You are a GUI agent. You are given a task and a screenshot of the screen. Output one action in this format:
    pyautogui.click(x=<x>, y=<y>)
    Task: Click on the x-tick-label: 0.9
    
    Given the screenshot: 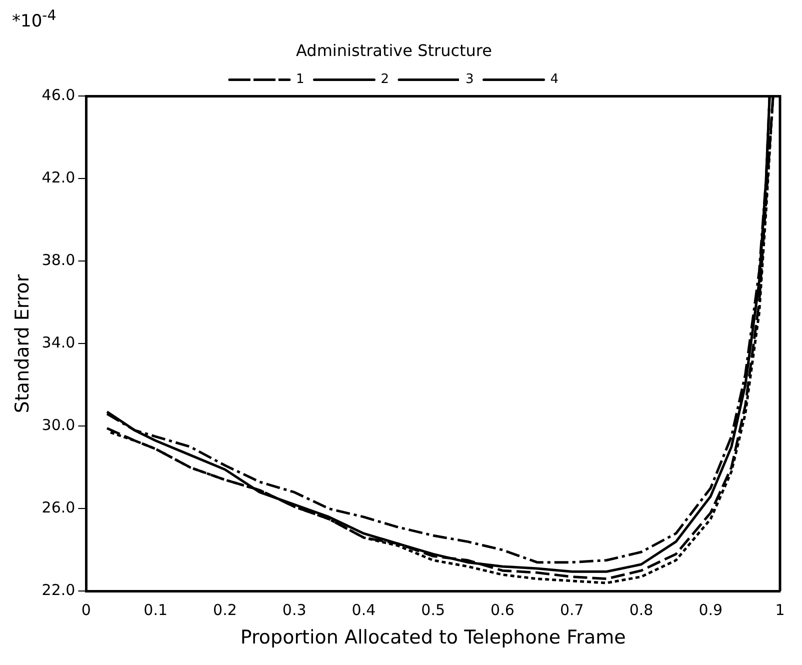 What is the action you would take?
    pyautogui.click(x=710, y=610)
    